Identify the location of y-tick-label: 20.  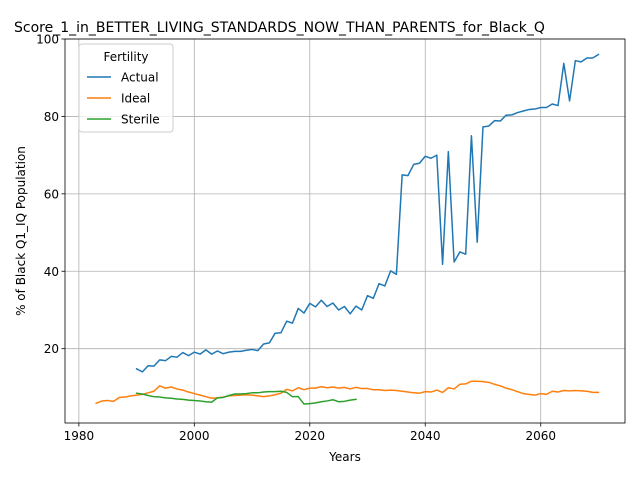
(51, 349).